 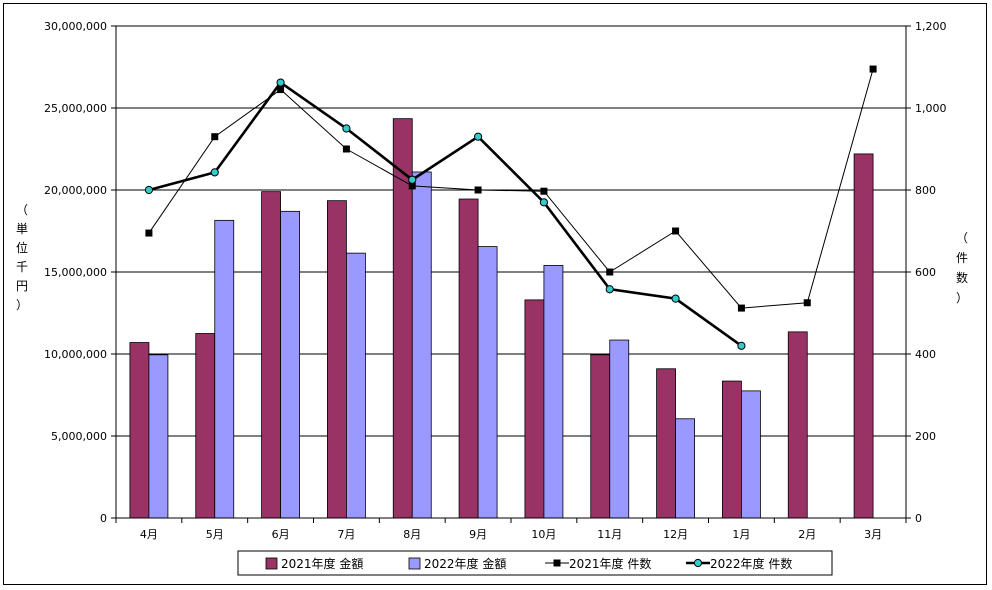 What do you see at coordinates (873, 534) in the screenshot?
I see `category-label: 3月` at bounding box center [873, 534].